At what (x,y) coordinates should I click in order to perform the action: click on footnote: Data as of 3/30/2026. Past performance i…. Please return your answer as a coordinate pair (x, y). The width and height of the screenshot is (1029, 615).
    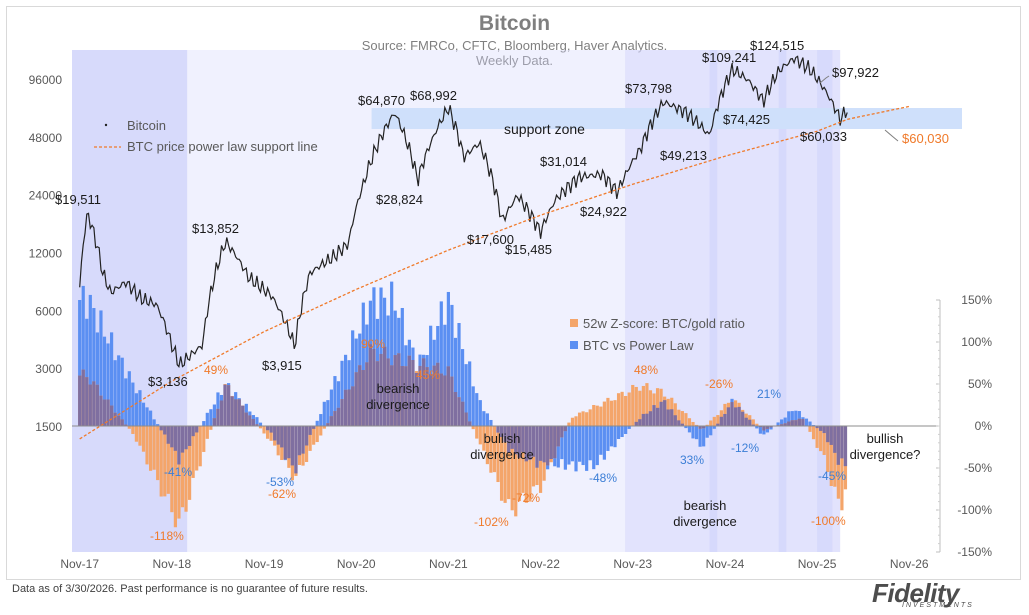
    Looking at the image, I should click on (190, 589).